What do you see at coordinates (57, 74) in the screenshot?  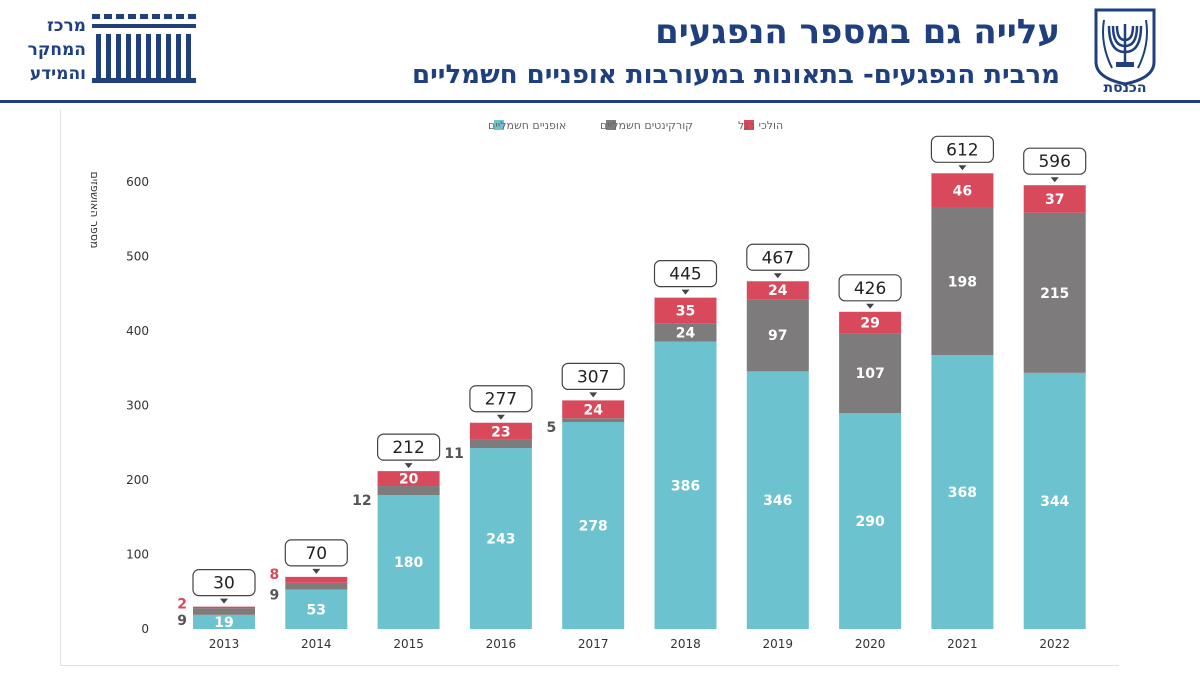 I see `logo-line-3: והמידע` at bounding box center [57, 74].